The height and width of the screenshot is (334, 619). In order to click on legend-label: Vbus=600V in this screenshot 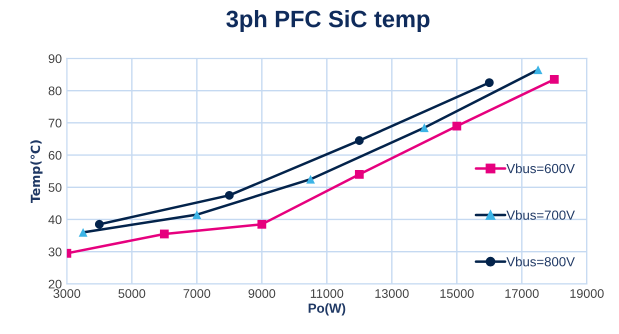, I will do `click(540, 169)`.